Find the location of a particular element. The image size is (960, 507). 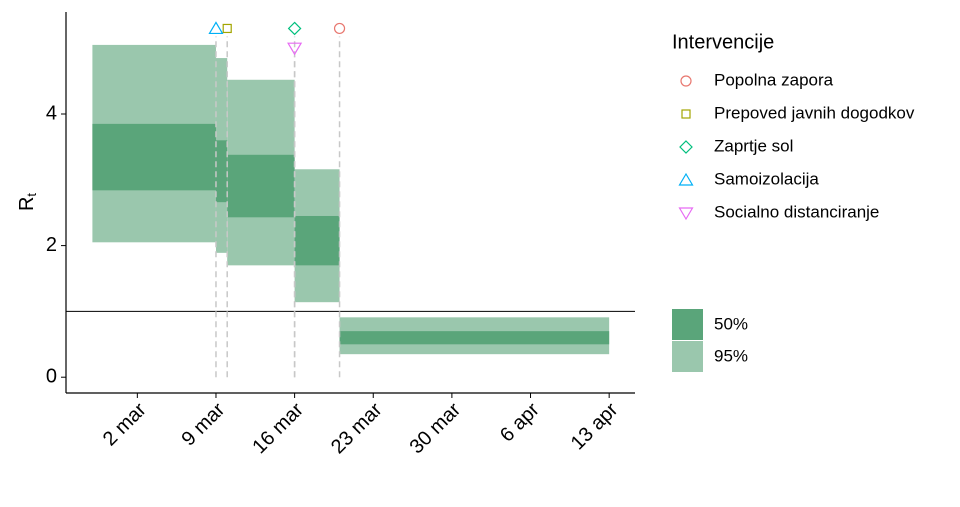

x-tick-label: 6 apr is located at coordinates (520, 422).